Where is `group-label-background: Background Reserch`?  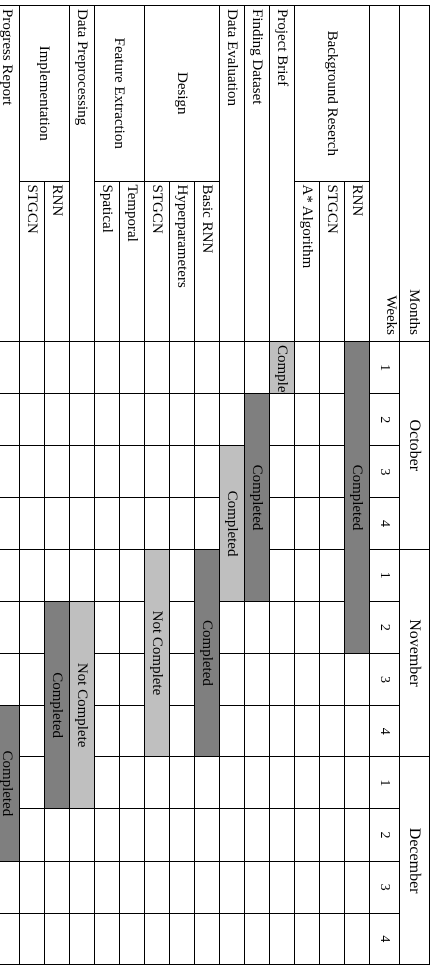
group-label-background: Background Reserch is located at coordinates (332, 93).